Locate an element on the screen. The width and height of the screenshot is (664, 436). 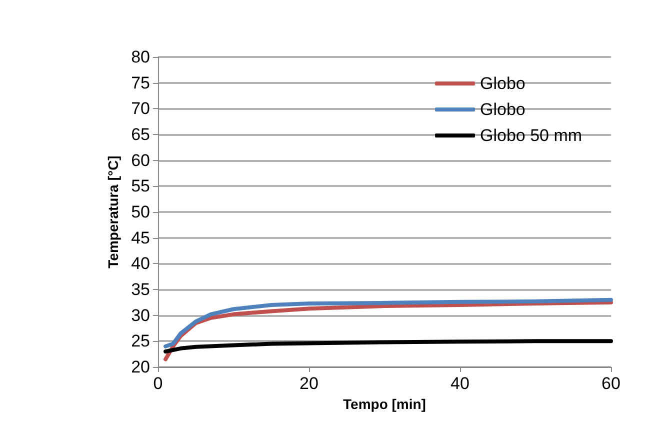
y-tick-label: 75 is located at coordinates (140, 82).